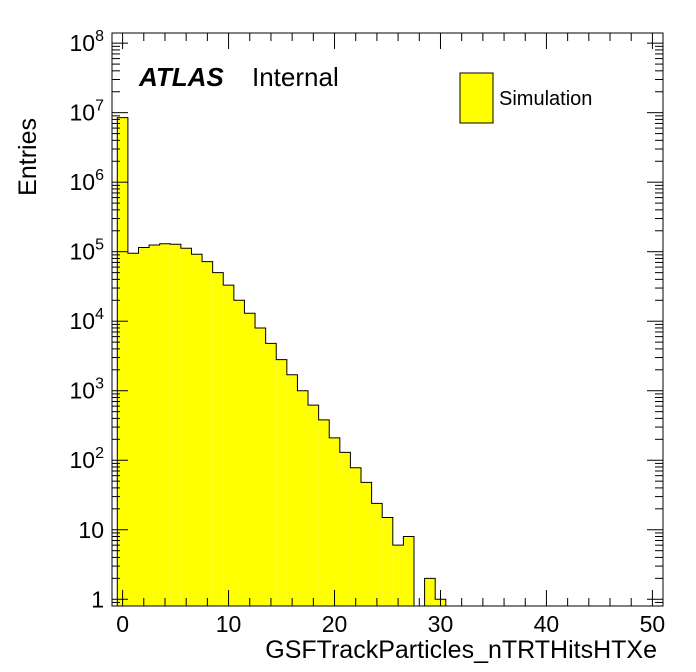  I want to click on x-tick-label: 30, so click(441, 624).